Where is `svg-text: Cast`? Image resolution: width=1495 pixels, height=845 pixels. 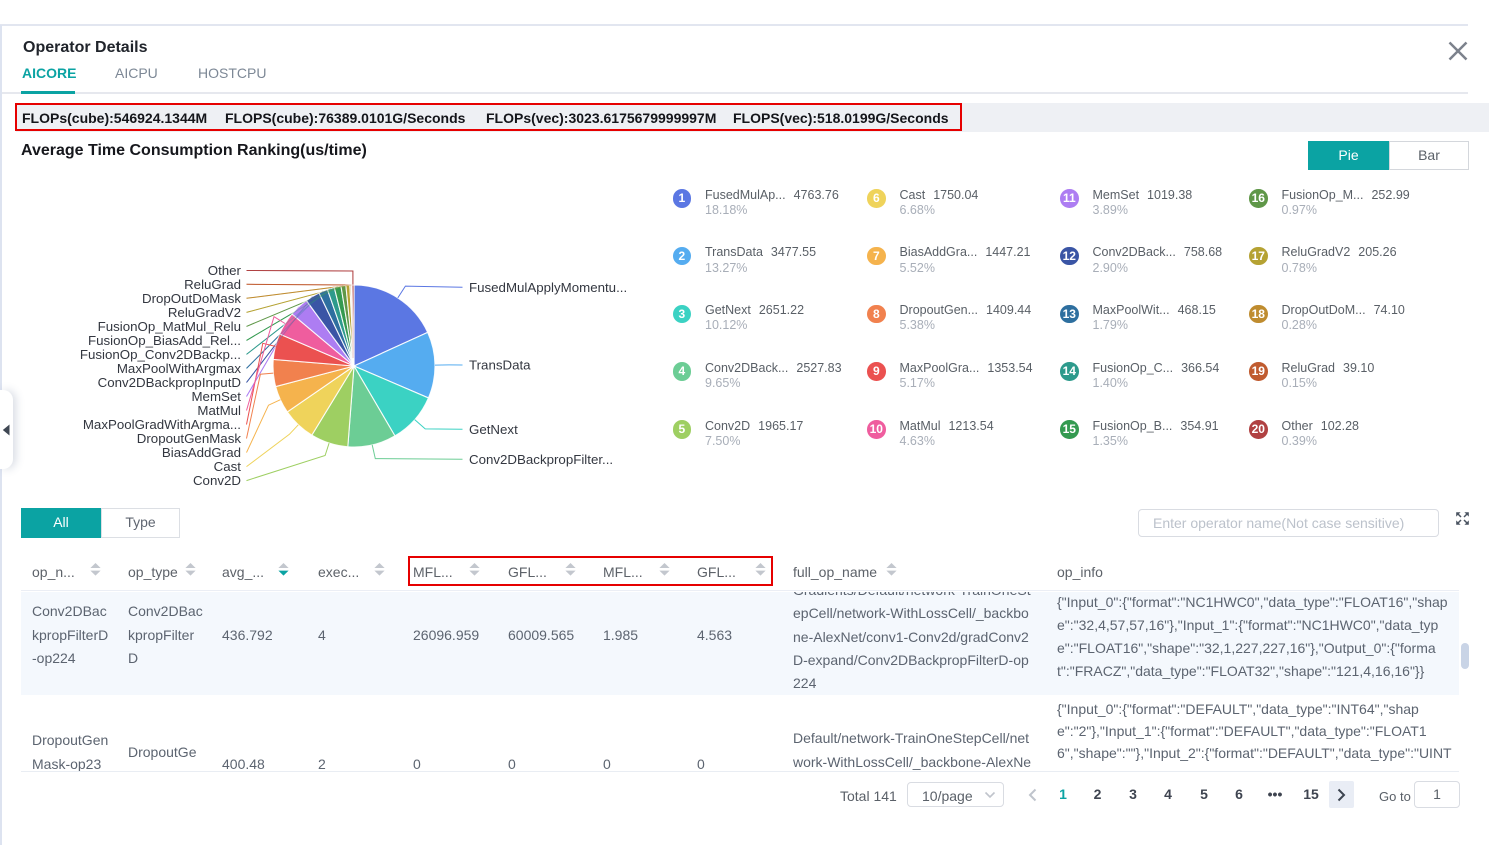 svg-text: Cast is located at coordinates (228, 466).